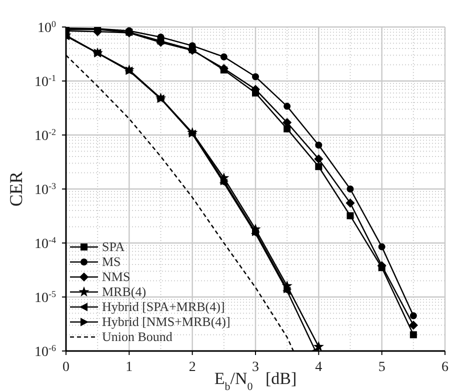 Image resolution: width=470 pixels, height=392 pixels. Describe the element at coordinates (66, 367) in the screenshot. I see `x-tick-label: 0` at that location.